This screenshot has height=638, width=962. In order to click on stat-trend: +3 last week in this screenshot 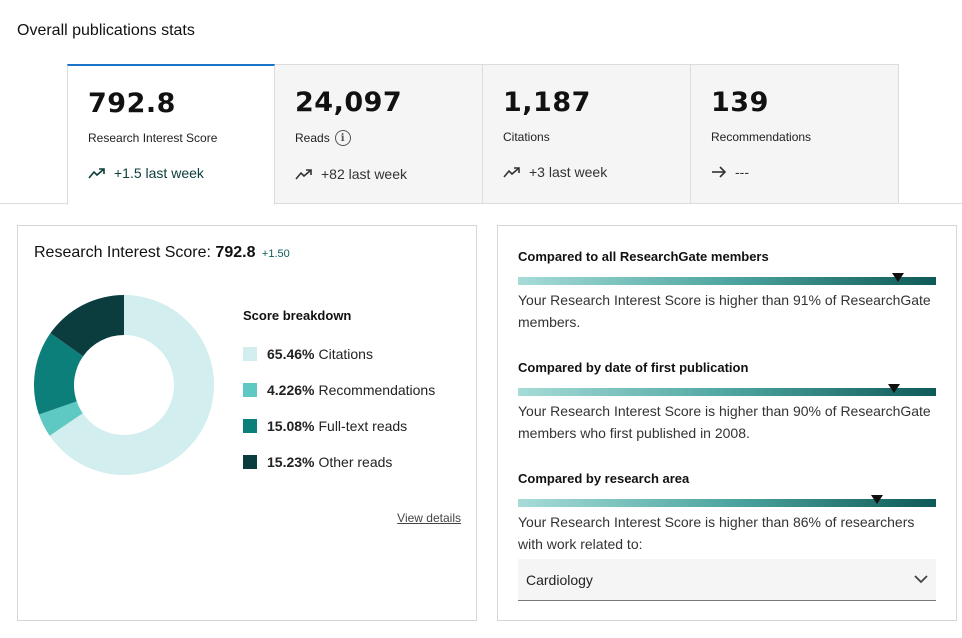, I will do `click(586, 172)`.